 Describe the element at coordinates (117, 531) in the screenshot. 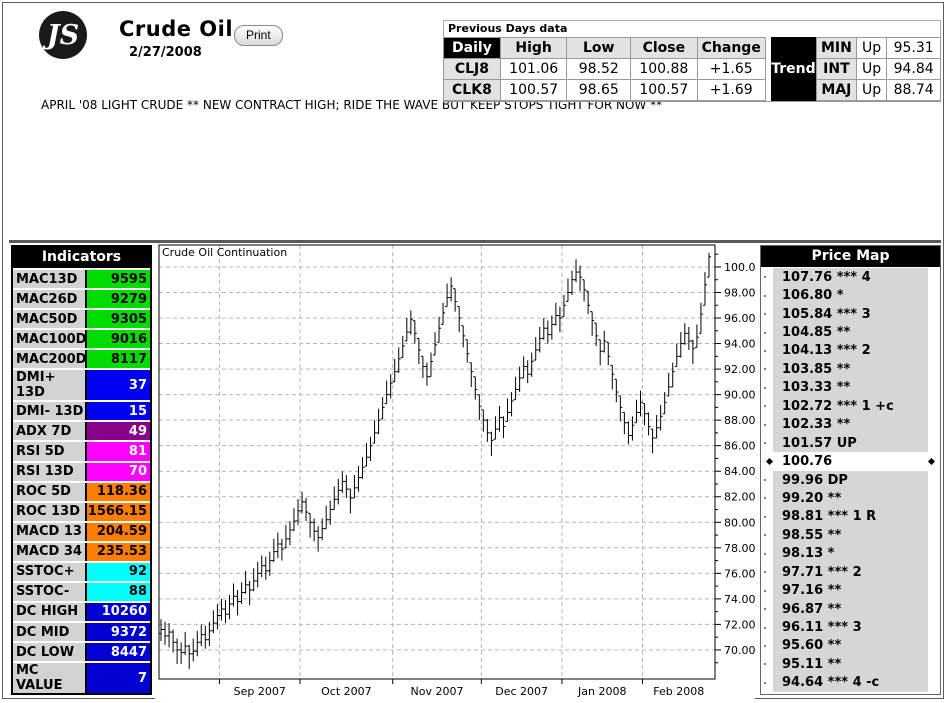

I see `indicator-value: 204.59` at that location.